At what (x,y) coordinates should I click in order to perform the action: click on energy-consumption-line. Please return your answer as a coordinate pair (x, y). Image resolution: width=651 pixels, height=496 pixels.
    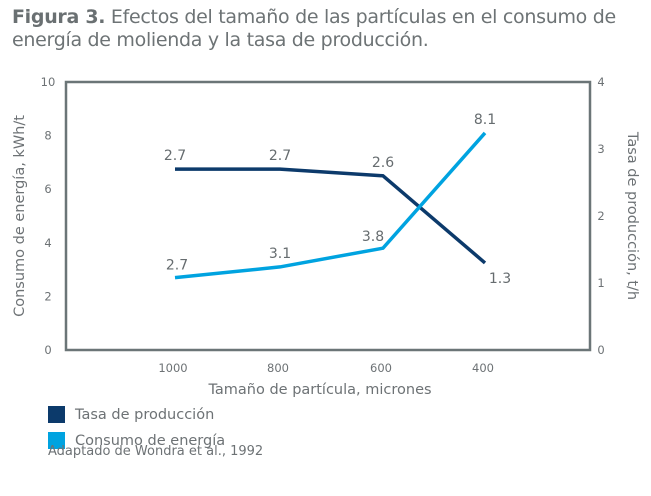
    Looking at the image, I should click on (330, 205).